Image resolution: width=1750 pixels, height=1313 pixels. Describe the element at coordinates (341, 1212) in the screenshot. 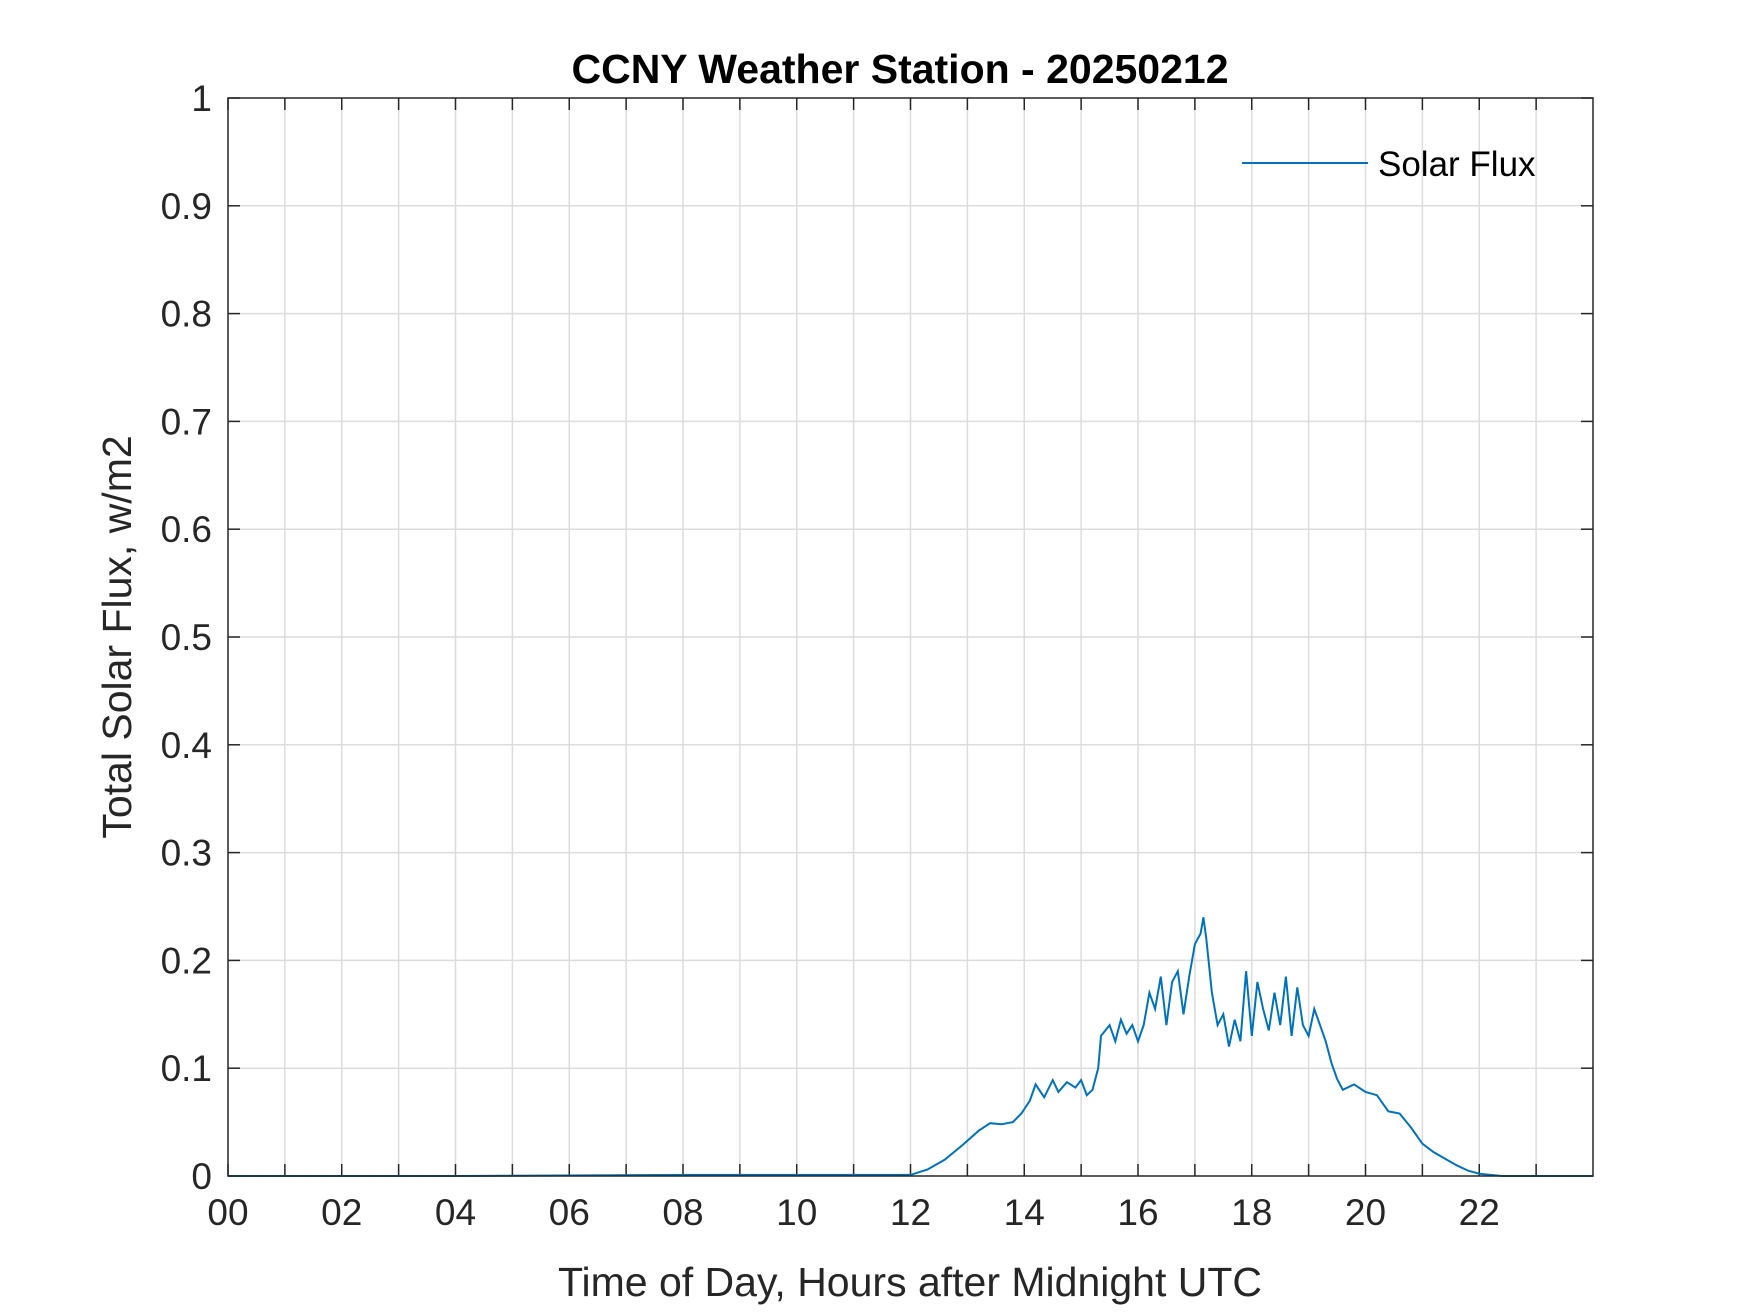

I see `x-tick-label: 02` at that location.